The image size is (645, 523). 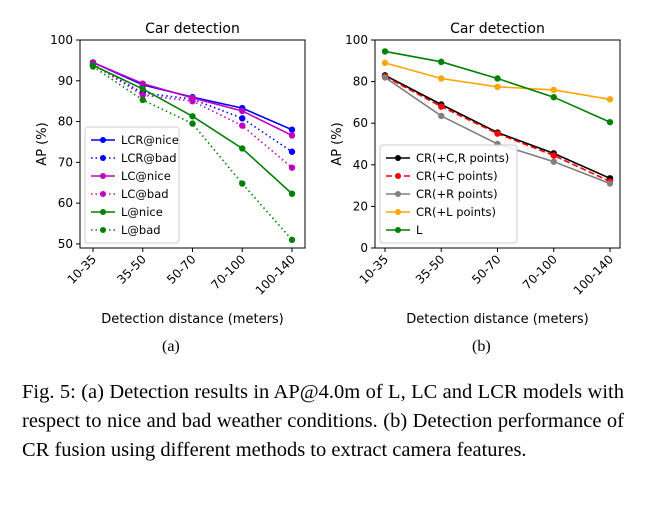 What do you see at coordinates (497, 29) in the screenshot?
I see `chart-b-title: Car detection` at bounding box center [497, 29].